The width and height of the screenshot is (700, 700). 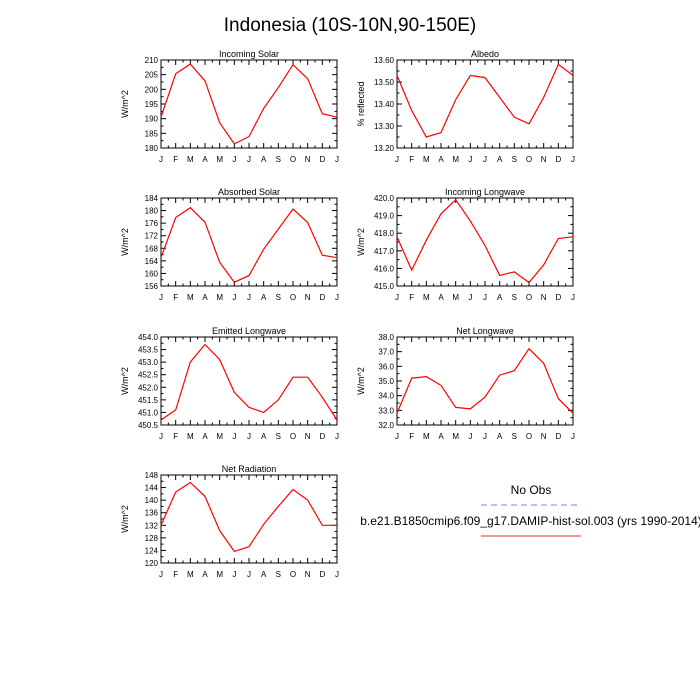 I want to click on net-longwave-ytick-label: 36.0, so click(x=386, y=366).